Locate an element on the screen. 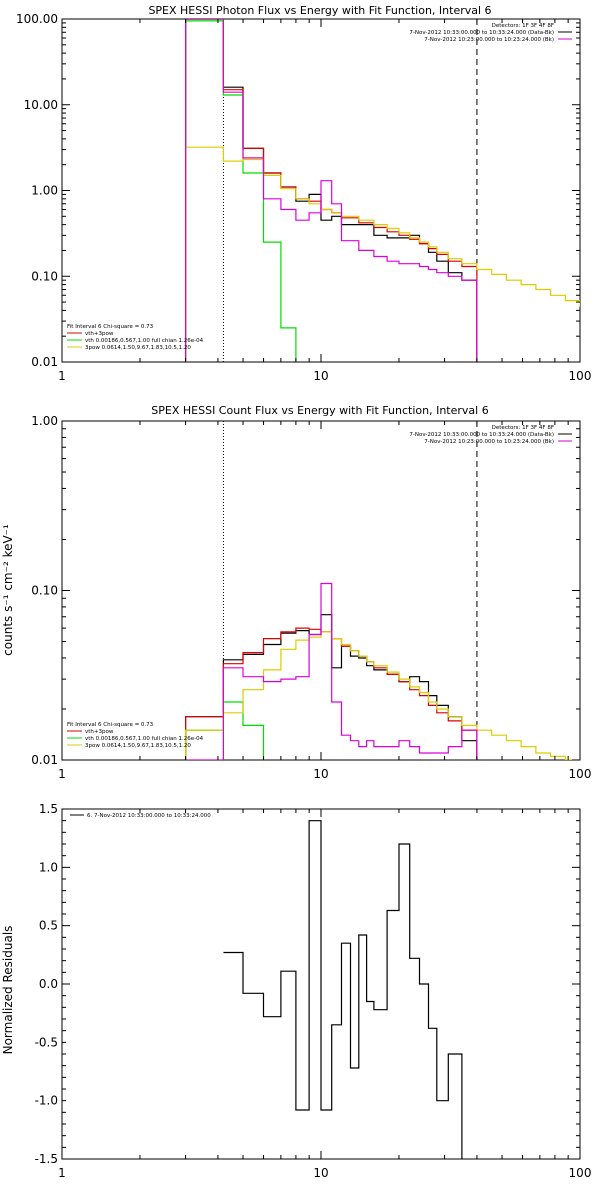 This screenshot has height=1200, width=600. y-tick-label: 0.5 is located at coordinates (48, 926).